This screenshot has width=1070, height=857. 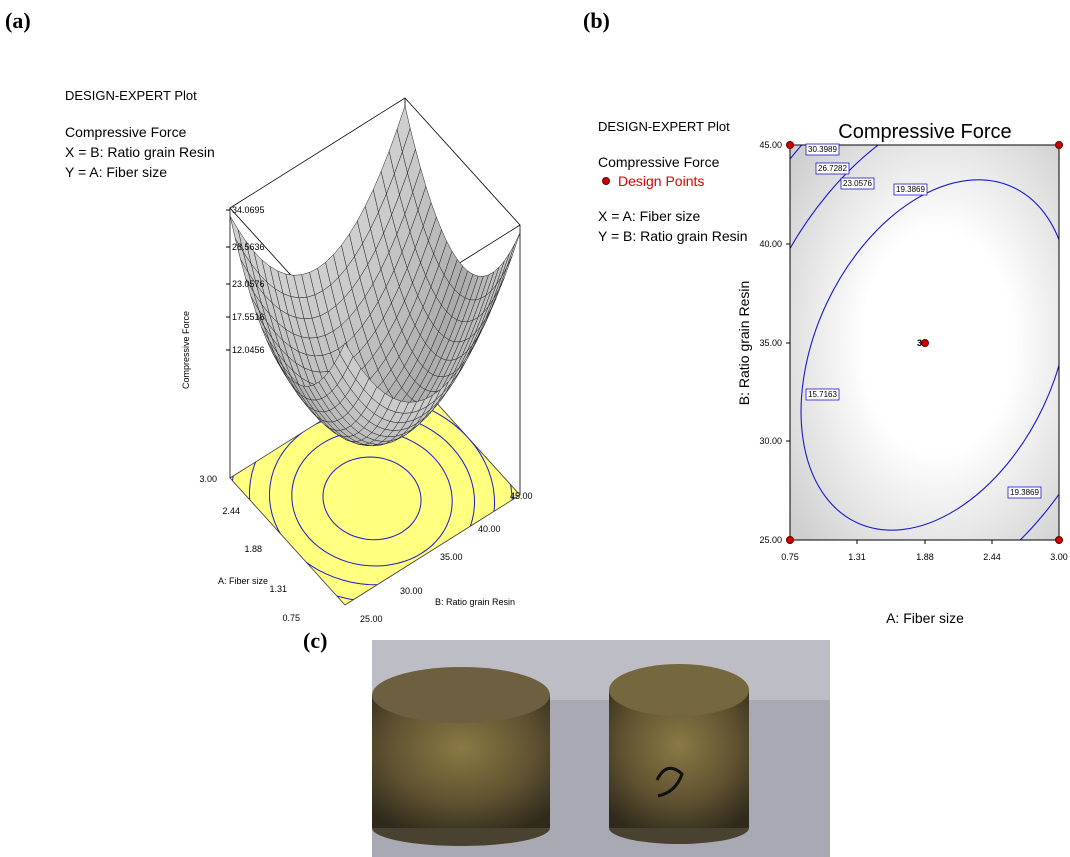 I want to click on a-tick-label: 2.44, so click(x=231, y=511).